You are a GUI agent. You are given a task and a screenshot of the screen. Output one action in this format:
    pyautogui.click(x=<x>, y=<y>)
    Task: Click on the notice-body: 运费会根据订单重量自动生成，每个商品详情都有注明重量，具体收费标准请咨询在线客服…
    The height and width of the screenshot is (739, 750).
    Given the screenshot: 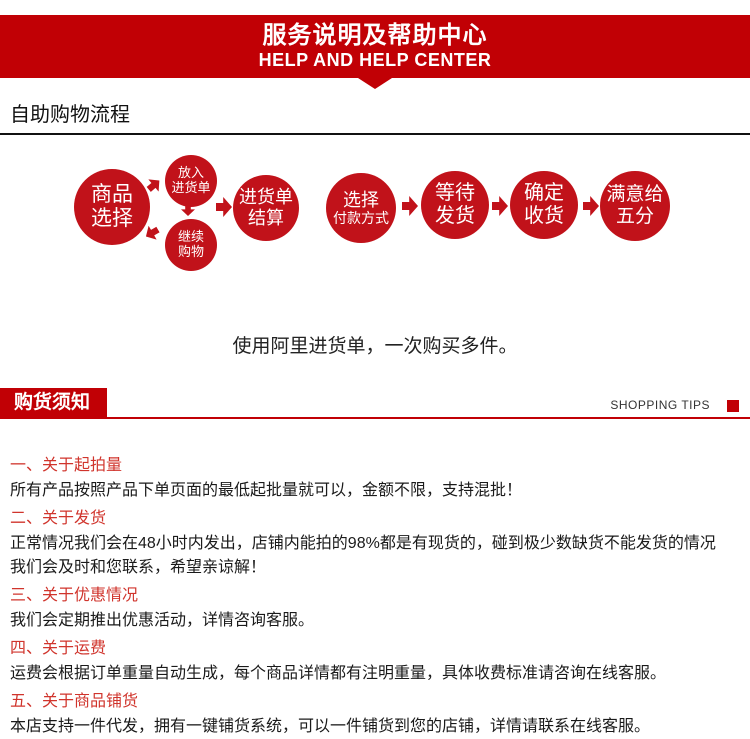 What is the action you would take?
    pyautogui.click(x=338, y=673)
    